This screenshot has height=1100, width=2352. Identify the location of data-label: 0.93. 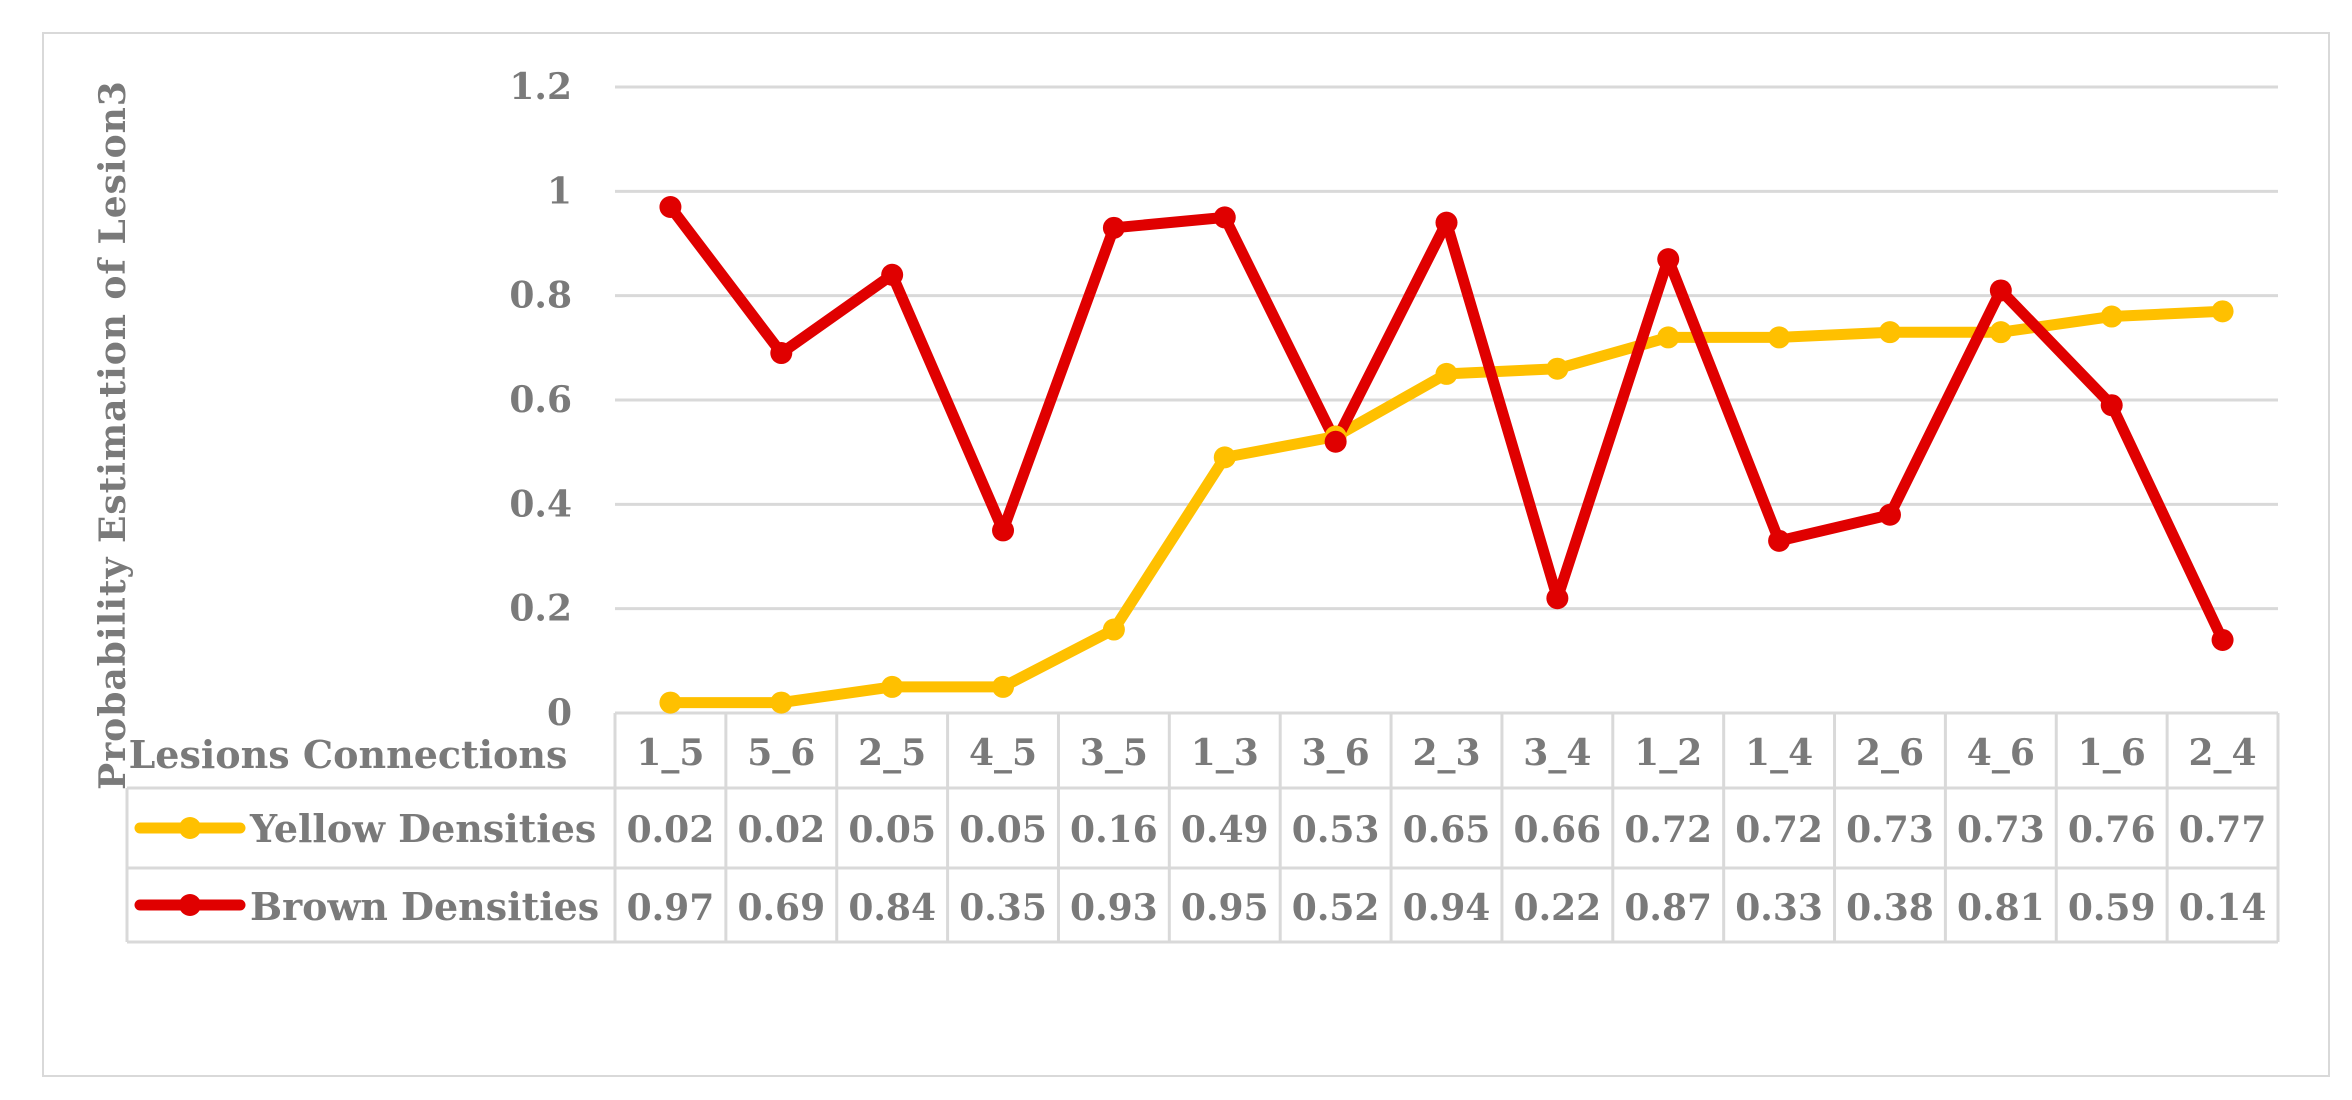
(1114, 908).